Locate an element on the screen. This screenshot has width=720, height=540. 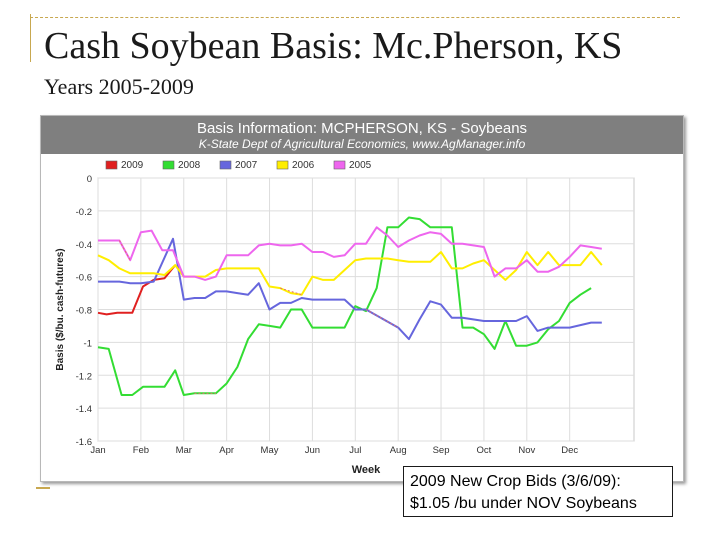
x-tick-label: Mar is located at coordinates (184, 450).